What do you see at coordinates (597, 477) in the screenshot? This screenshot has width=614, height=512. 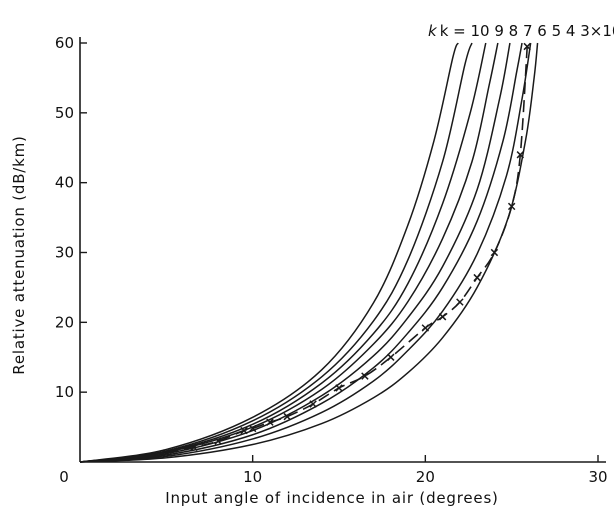 I see `x-tick-label: 30` at bounding box center [597, 477].